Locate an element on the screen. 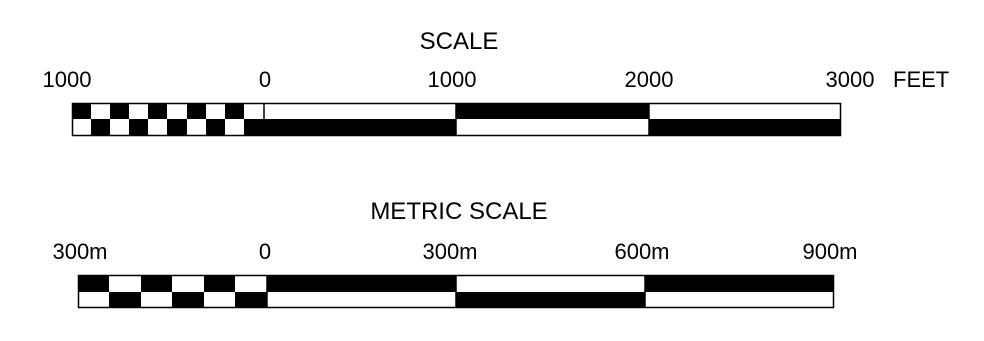 This screenshot has height=341, width=984. feet-subdivision-checker is located at coordinates (168, 119).